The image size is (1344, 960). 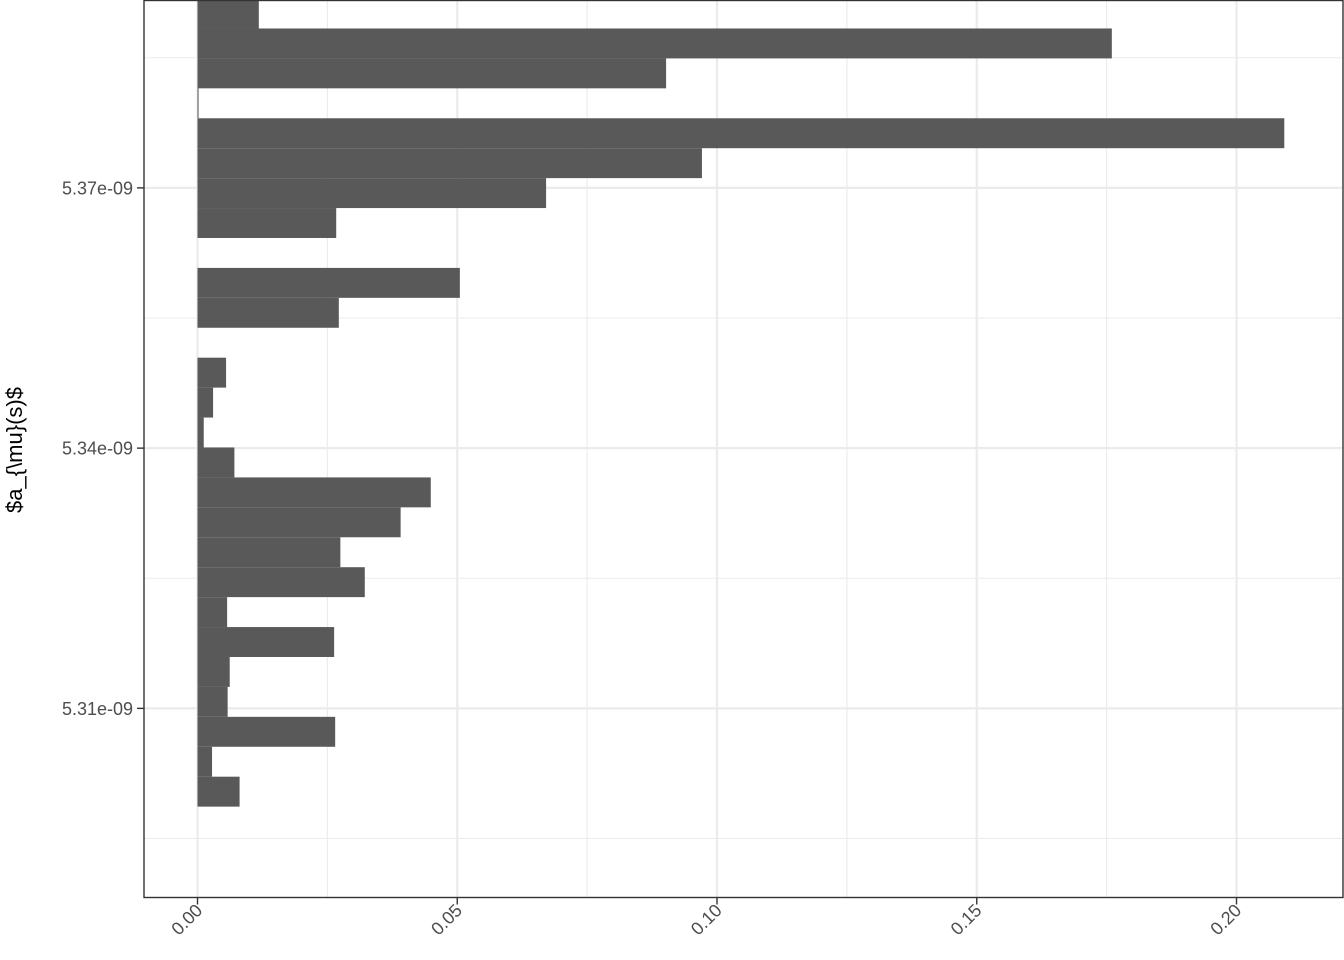 What do you see at coordinates (97, 449) in the screenshot?
I see `y-tick-label: 5.34e-09` at bounding box center [97, 449].